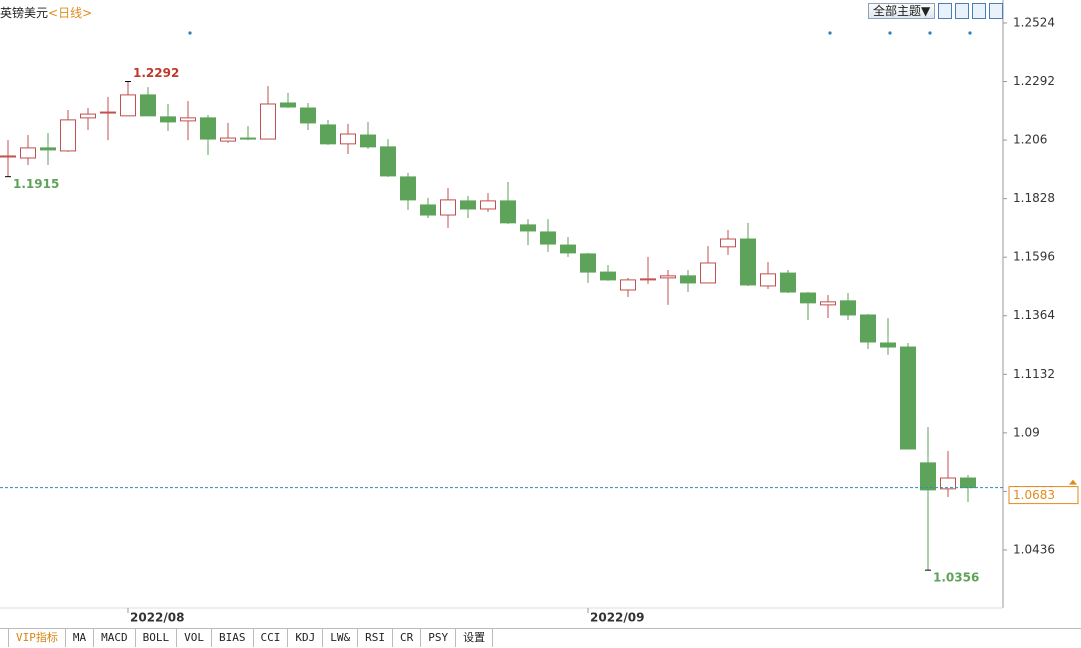 The image size is (1081, 648). I want to click on extreme-label: 1.2292, so click(156, 73).